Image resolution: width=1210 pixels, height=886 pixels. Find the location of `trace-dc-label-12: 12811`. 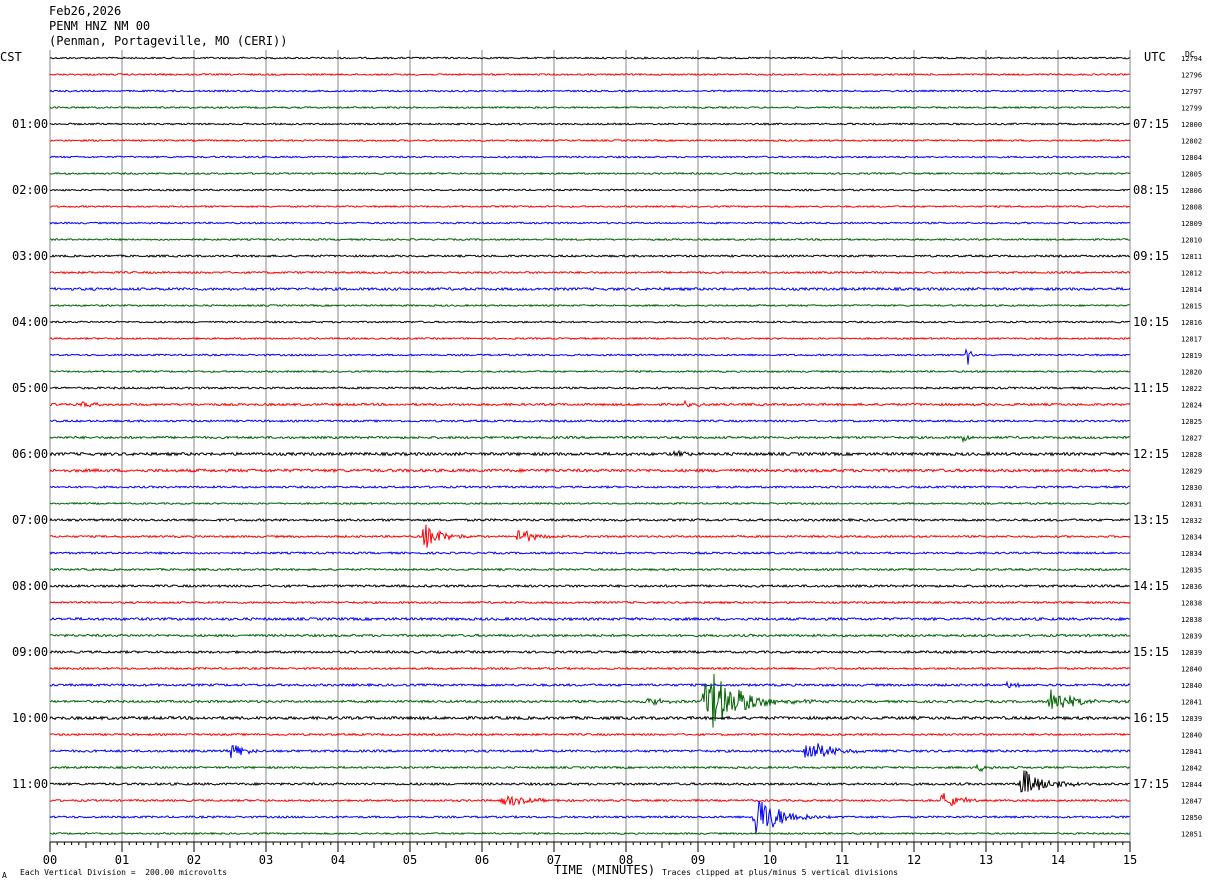

trace-dc-label-12: 12811 is located at coordinates (1191, 257).